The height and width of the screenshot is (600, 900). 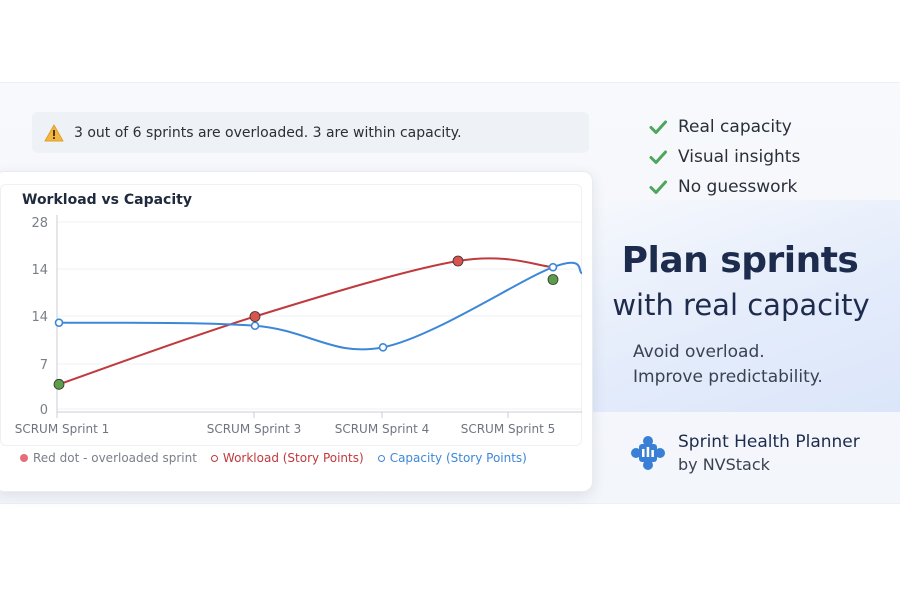 What do you see at coordinates (738, 187) in the screenshot?
I see `feature-label: No guesswork` at bounding box center [738, 187].